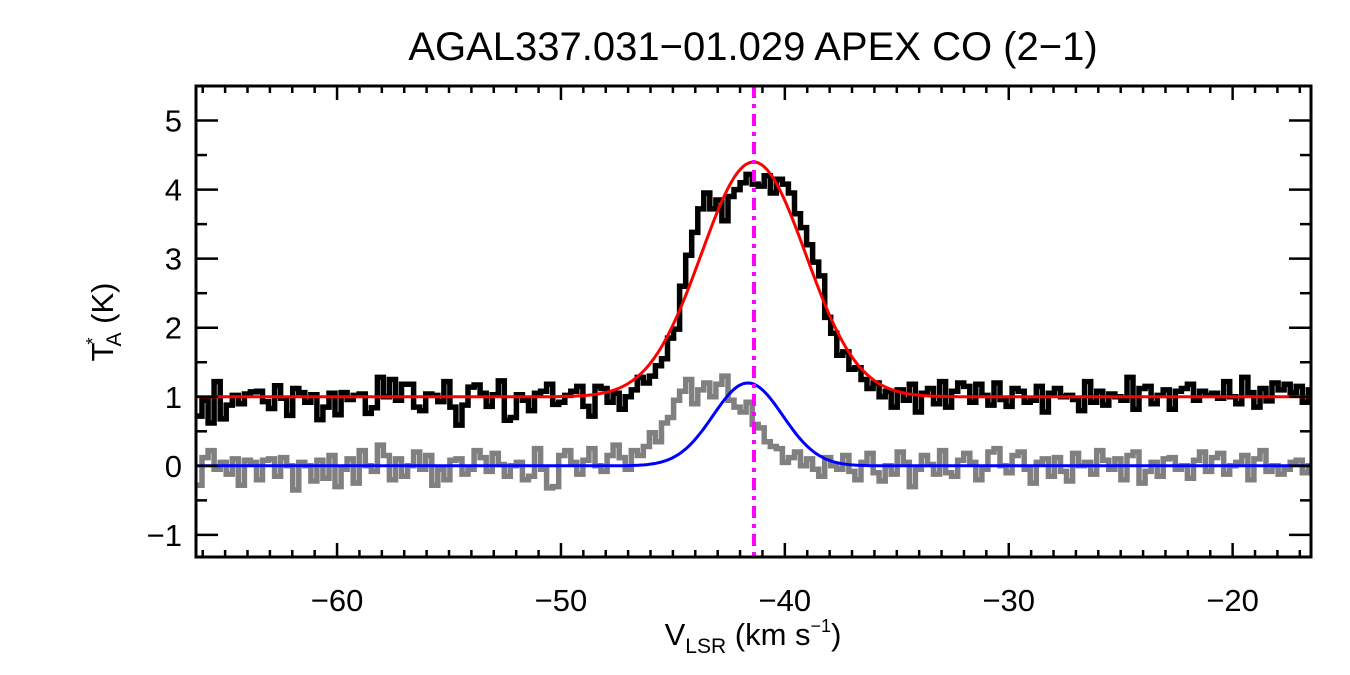 The image size is (1350, 675). Describe the element at coordinates (173, 328) in the screenshot. I see `y-tick-label: 2` at that location.